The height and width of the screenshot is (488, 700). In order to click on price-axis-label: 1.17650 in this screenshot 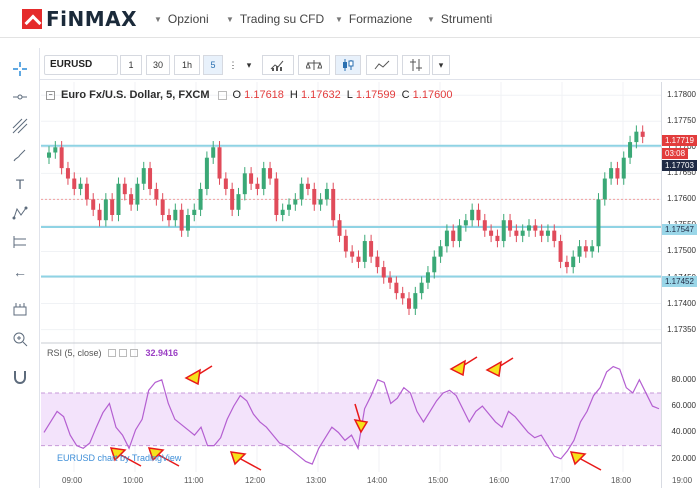, I will do `click(681, 173)`.